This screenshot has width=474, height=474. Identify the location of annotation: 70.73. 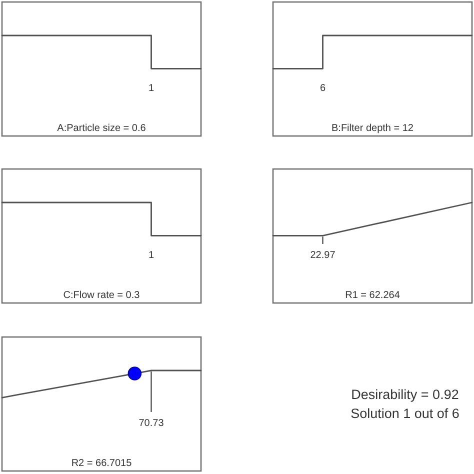
(151, 423).